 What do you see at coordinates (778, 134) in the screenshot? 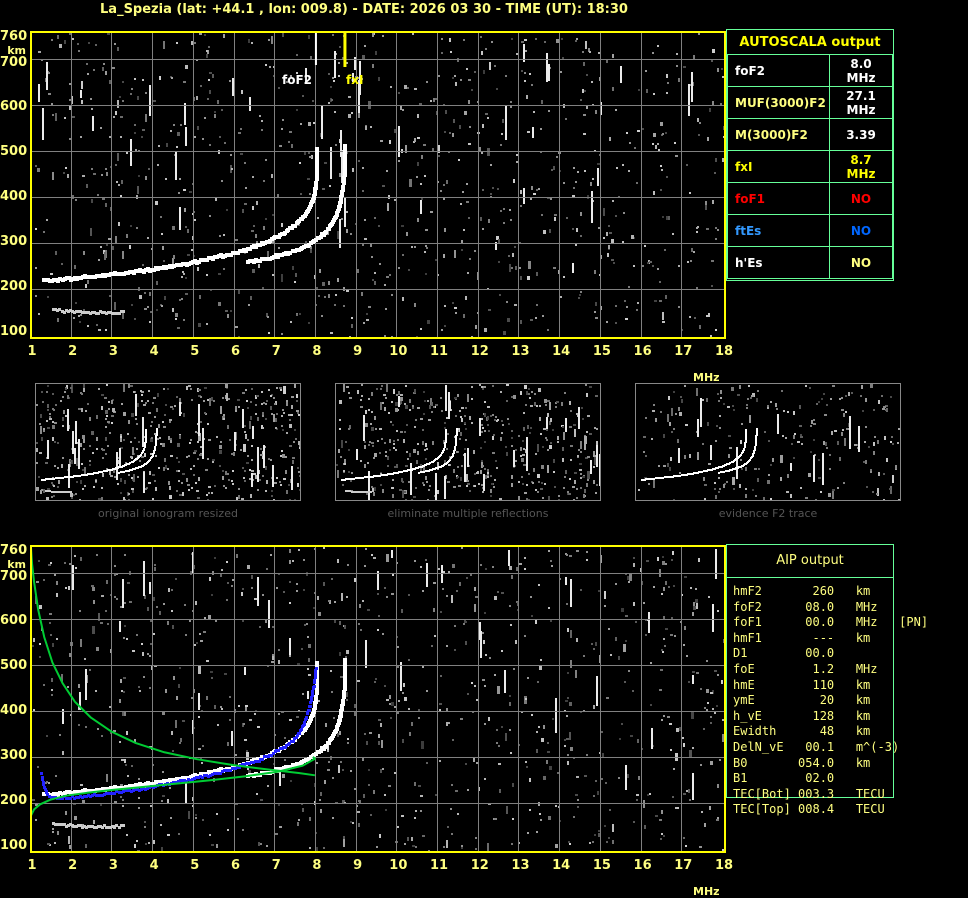
I see `autoscala-key-2: M(3000)F2` at bounding box center [778, 134].